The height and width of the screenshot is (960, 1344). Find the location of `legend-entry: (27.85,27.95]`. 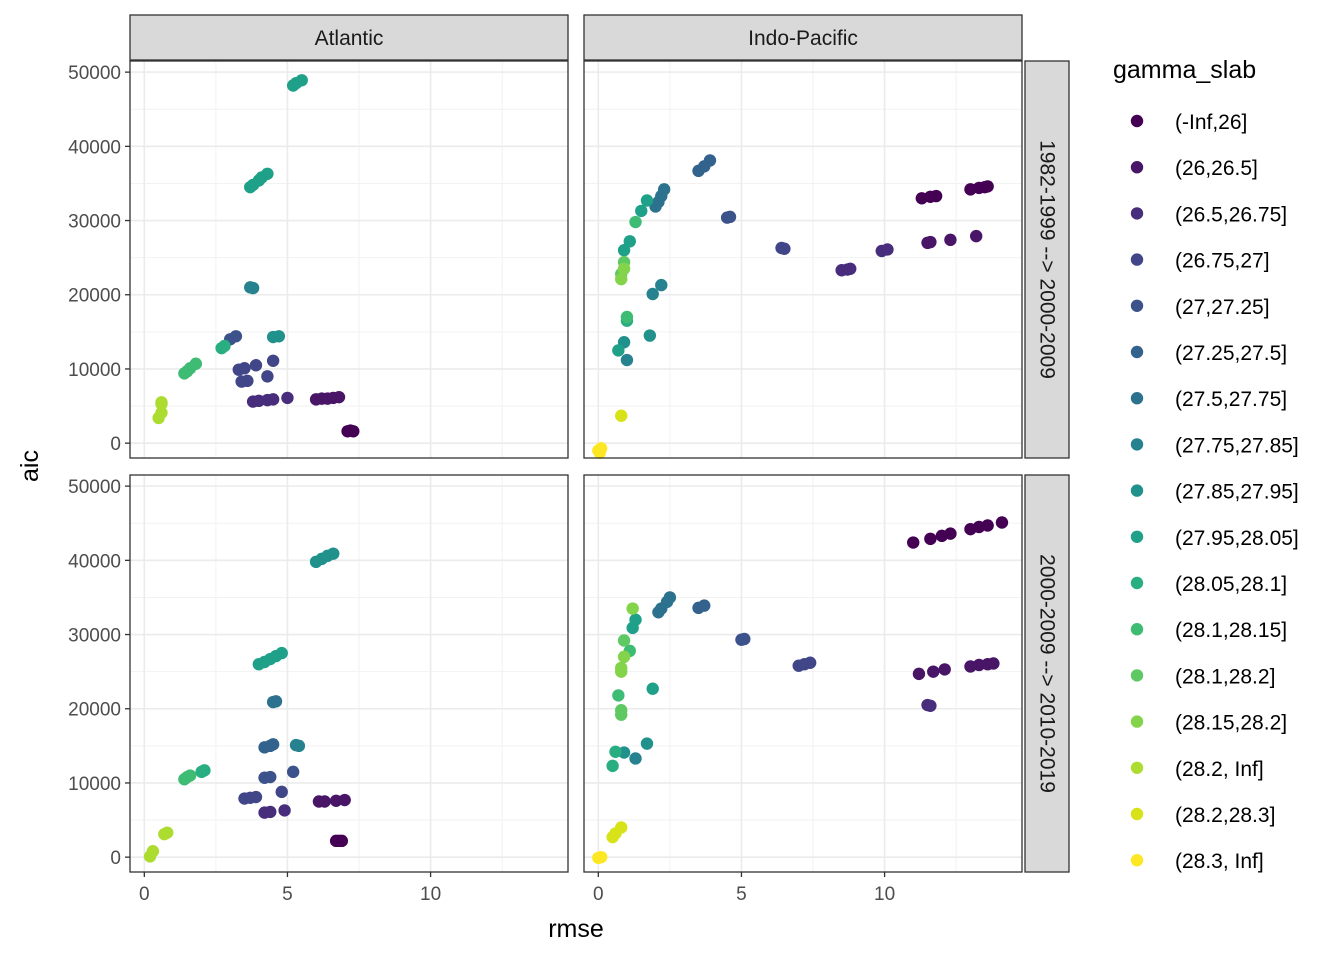

legend-entry: (27.85,27.95] is located at coordinates (1214, 492).